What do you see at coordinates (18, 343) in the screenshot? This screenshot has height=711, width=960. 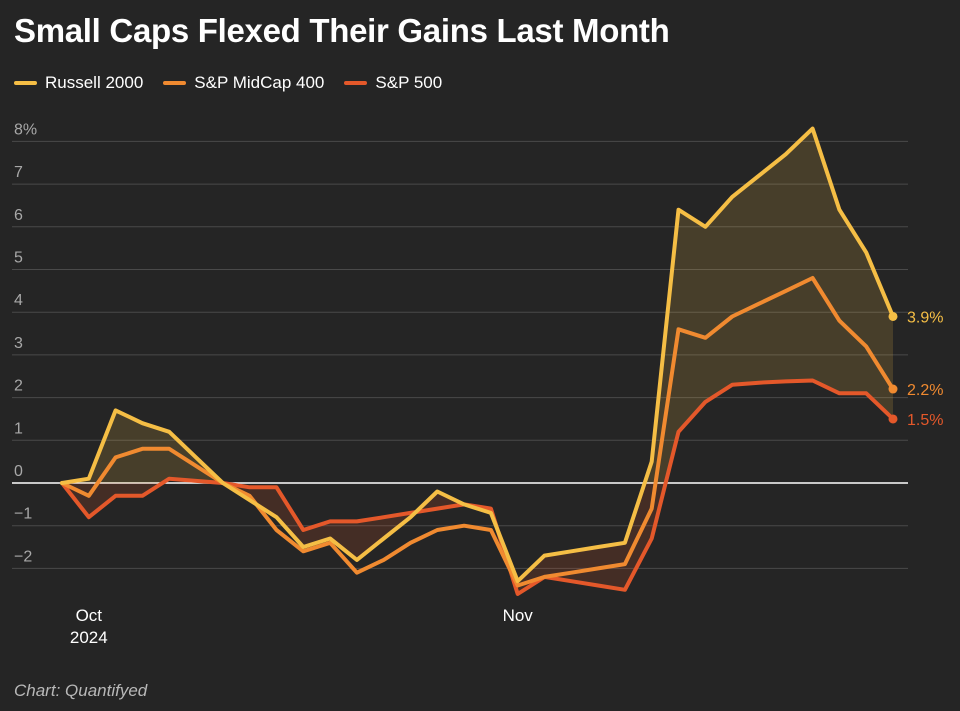 I see `y-tick-label: 3` at bounding box center [18, 343].